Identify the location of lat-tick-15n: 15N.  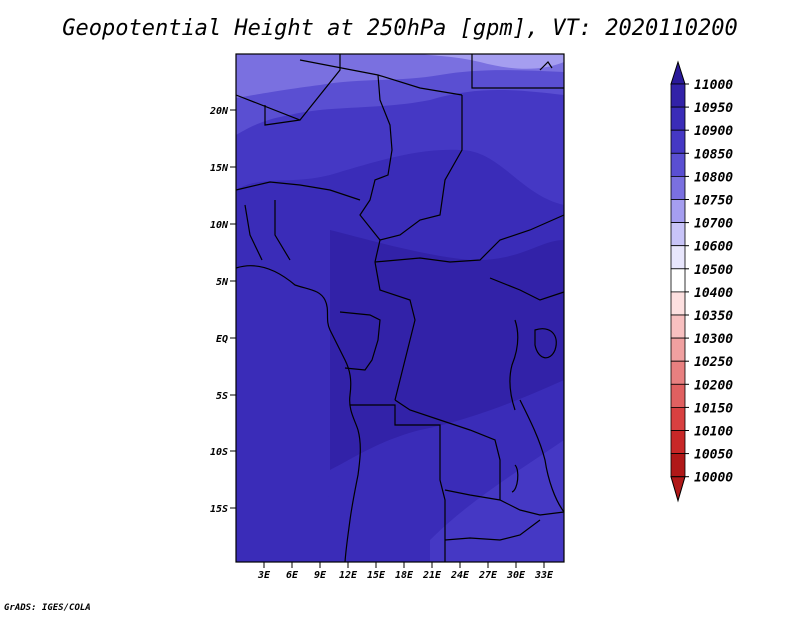
(223, 168).